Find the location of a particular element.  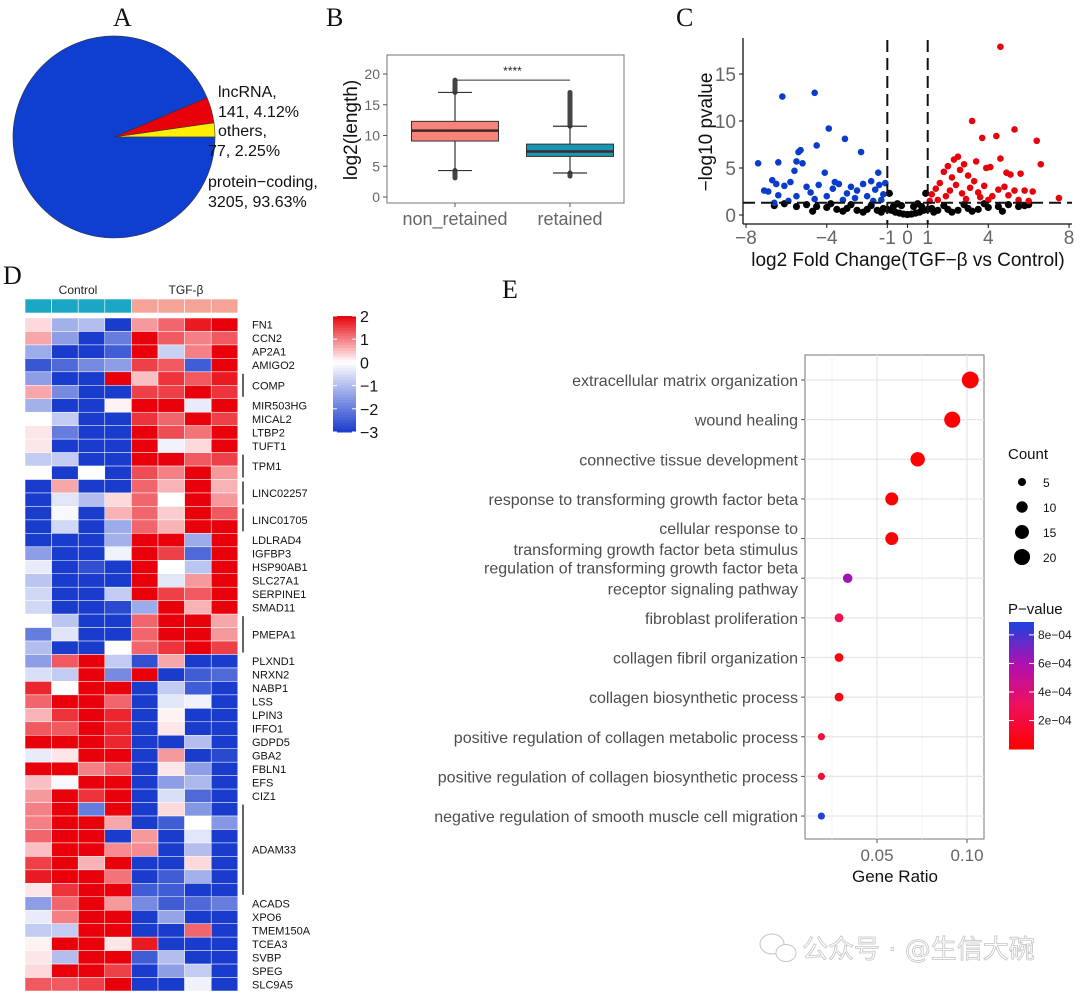

gene-label: SVBP is located at coordinates (266, 958).